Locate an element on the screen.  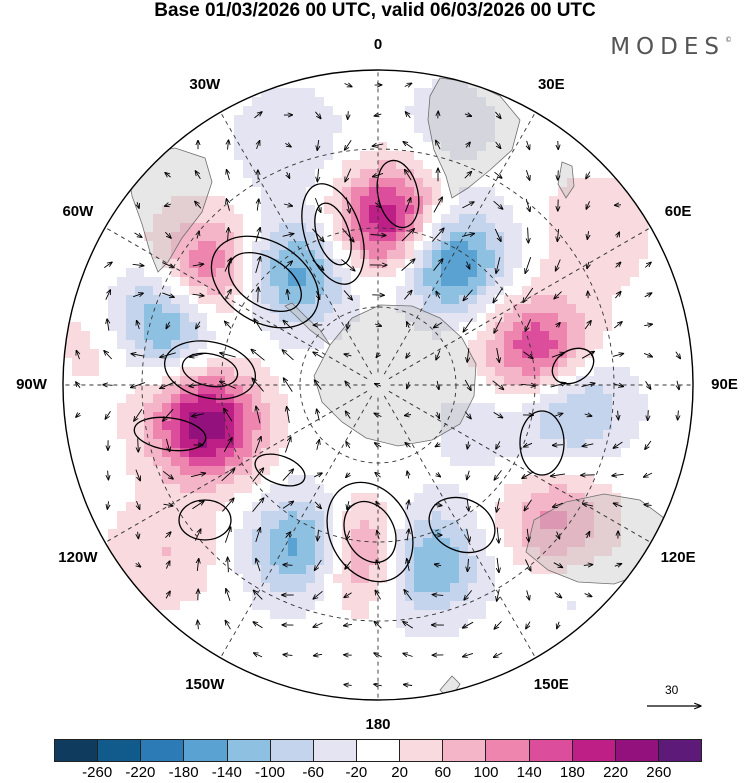
meridian-line is located at coordinates (459, 243).